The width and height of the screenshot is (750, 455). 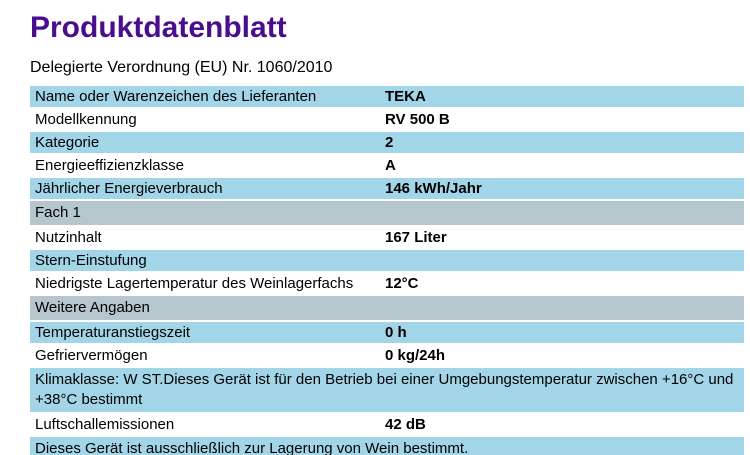 What do you see at coordinates (86, 119) in the screenshot?
I see `row-label: Modellkennung` at bounding box center [86, 119].